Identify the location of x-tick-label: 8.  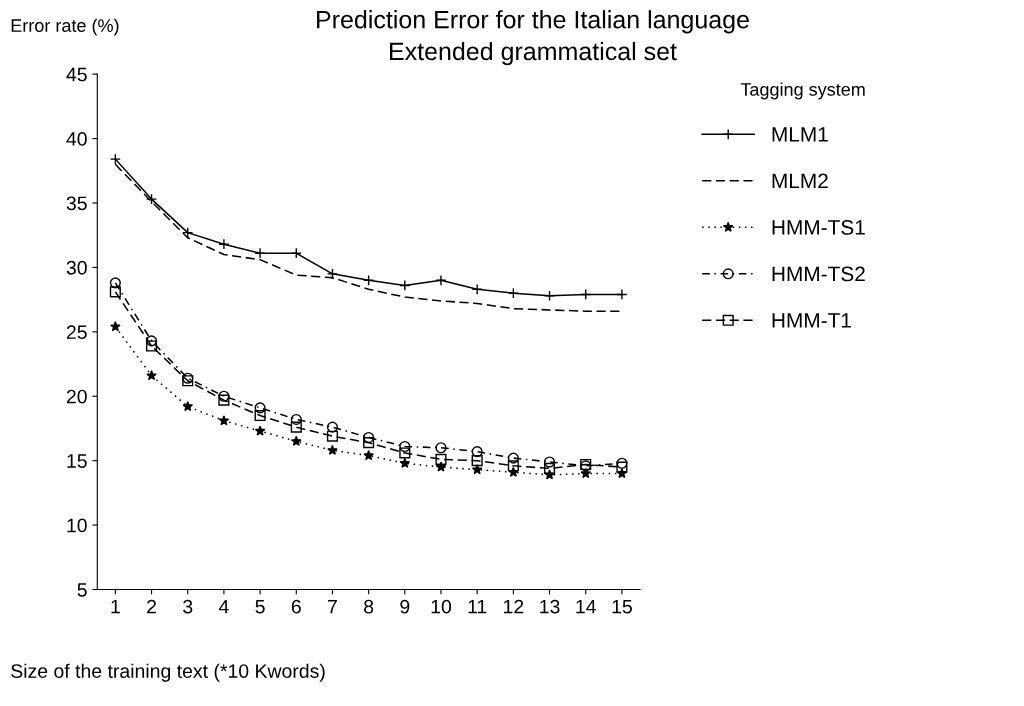
(369, 606).